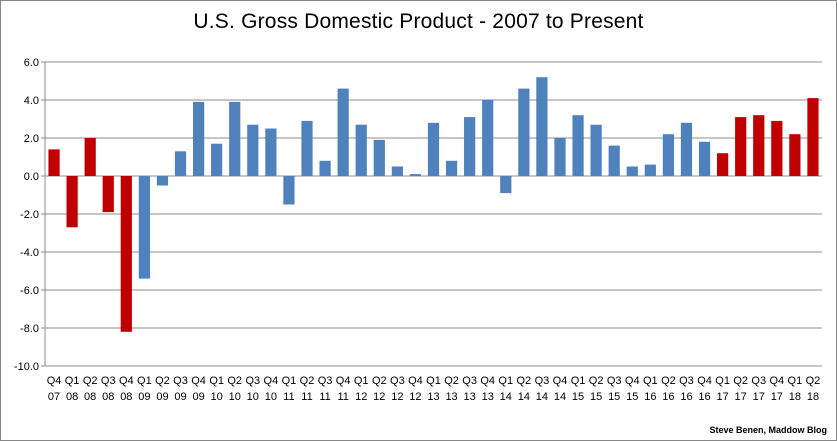 The height and width of the screenshot is (441, 837). I want to click on y-tick-label: 4.0, so click(31, 101).